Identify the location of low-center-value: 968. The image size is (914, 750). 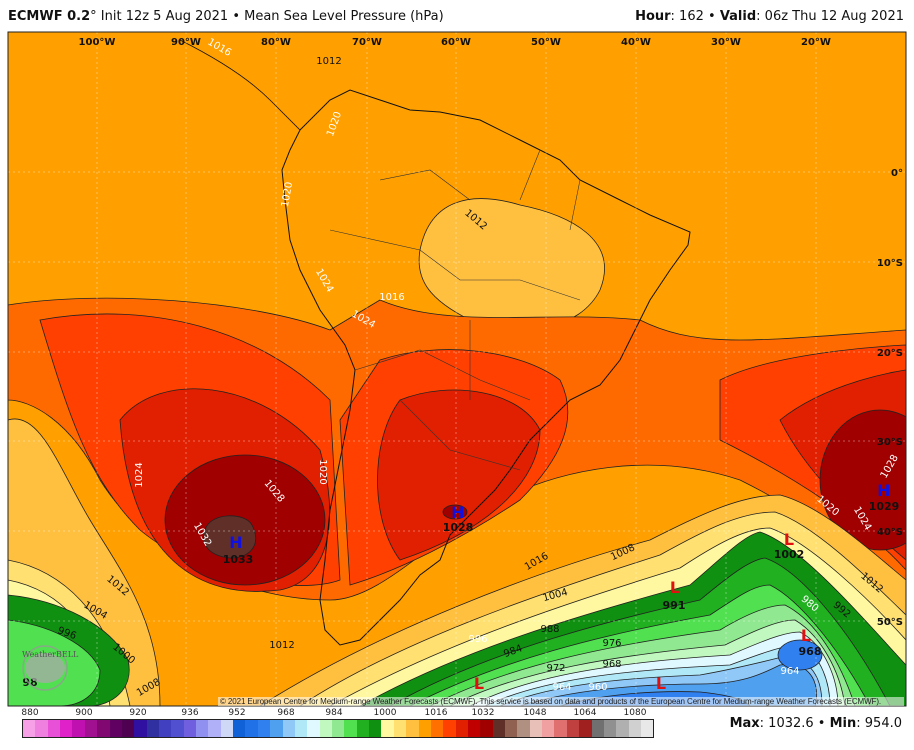
(810, 651).